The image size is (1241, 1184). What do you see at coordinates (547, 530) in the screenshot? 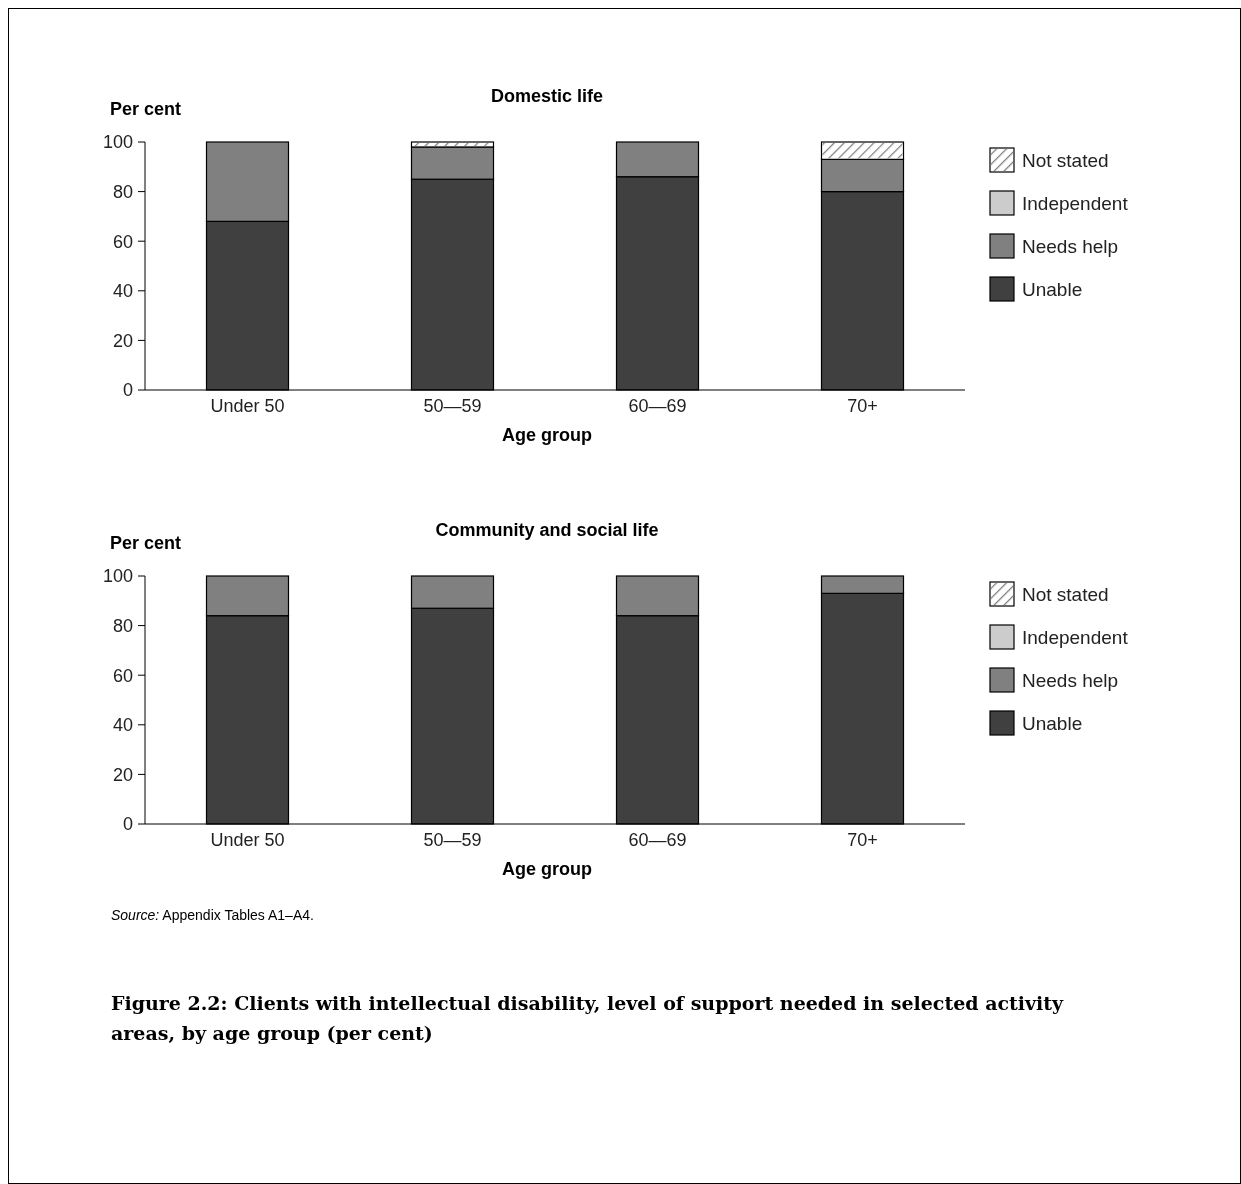
I see `chart-title: Community and social life` at bounding box center [547, 530].